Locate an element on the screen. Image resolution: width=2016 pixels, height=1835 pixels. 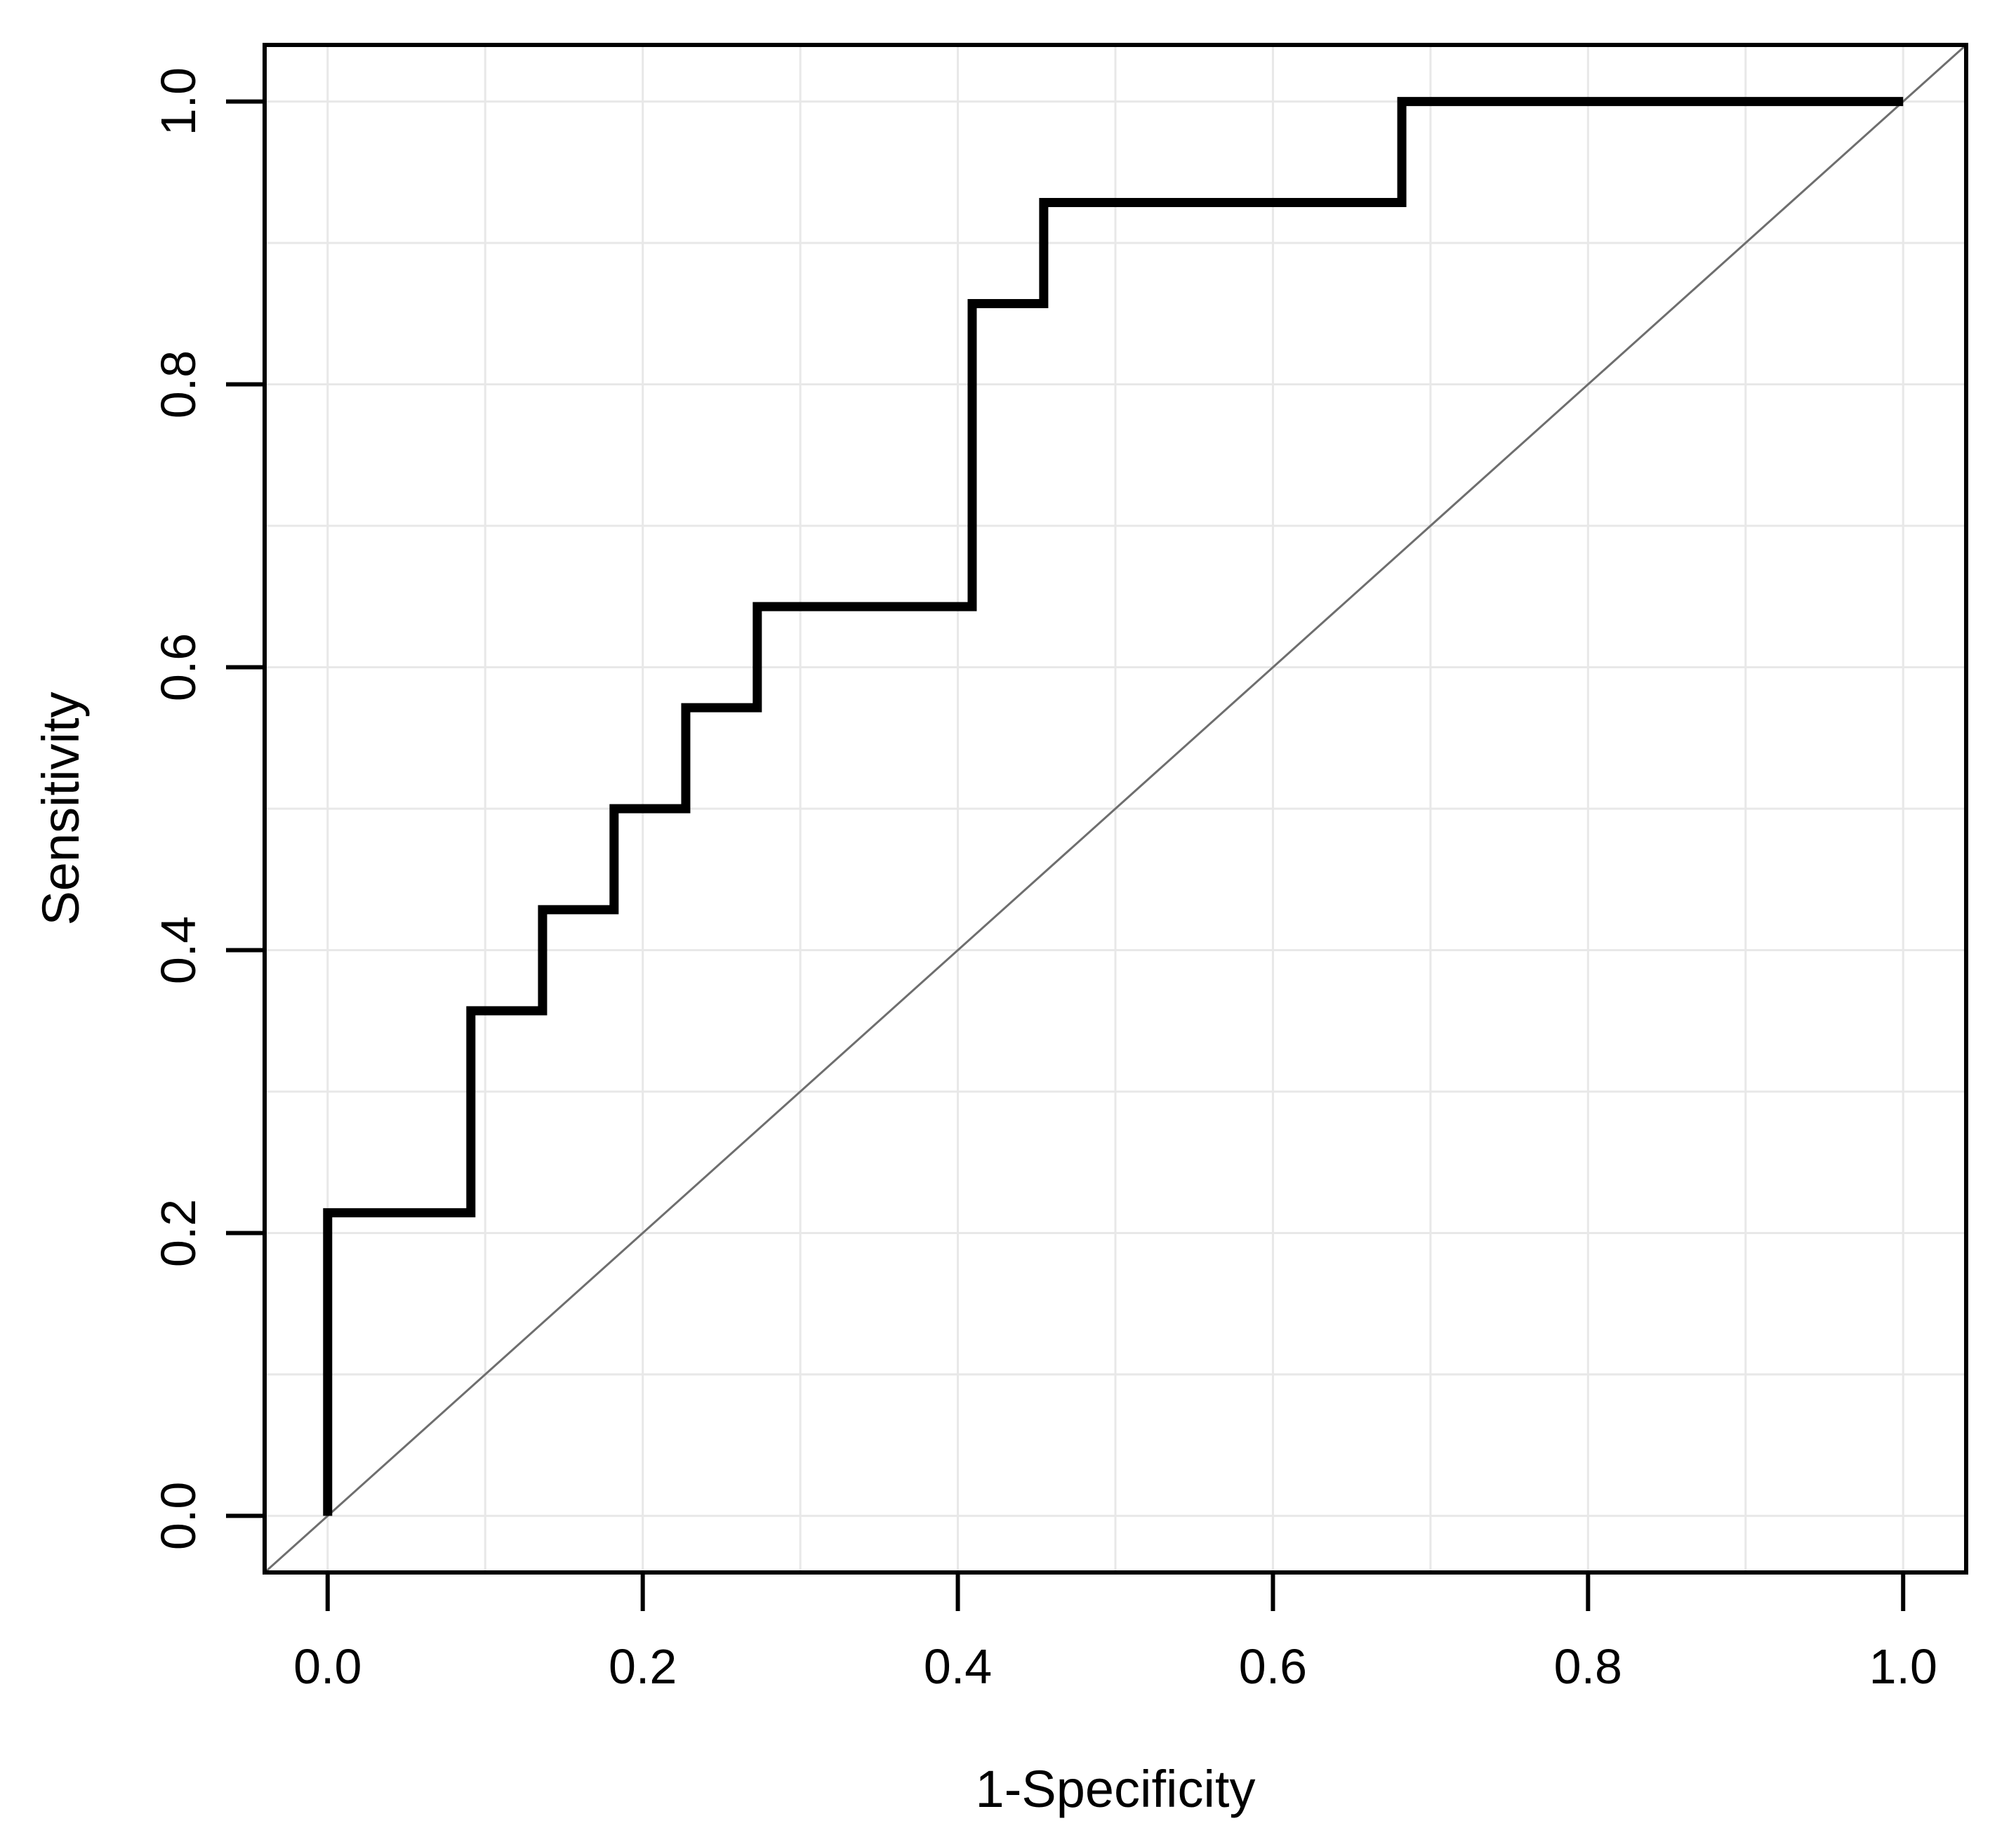
y-tick-label: 1.0 is located at coordinates (178, 101).